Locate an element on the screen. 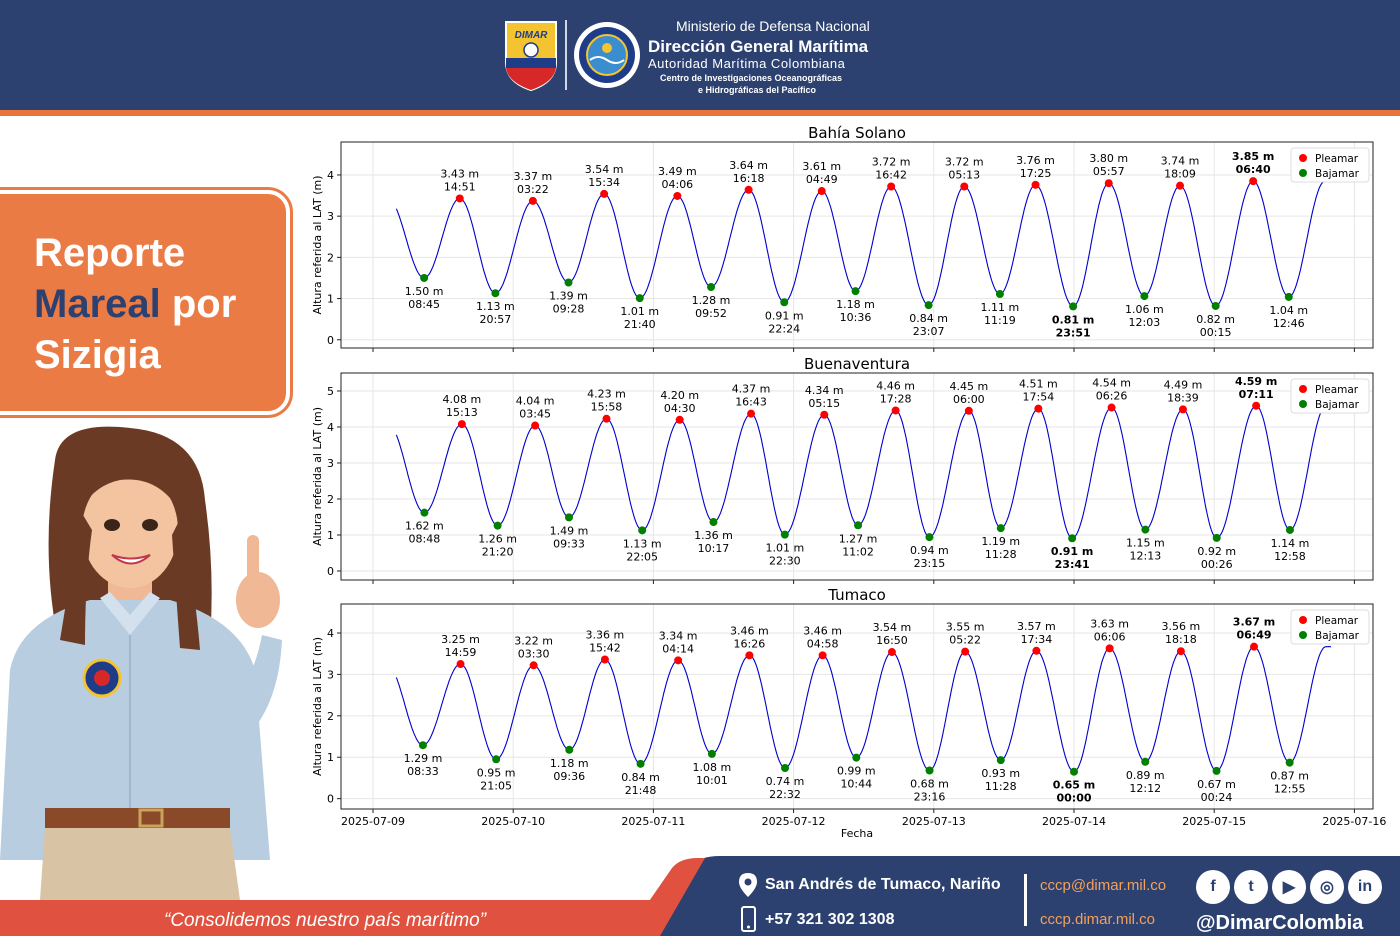  report-title: Reporte Mareal por Sizigia is located at coordinates (135, 304).